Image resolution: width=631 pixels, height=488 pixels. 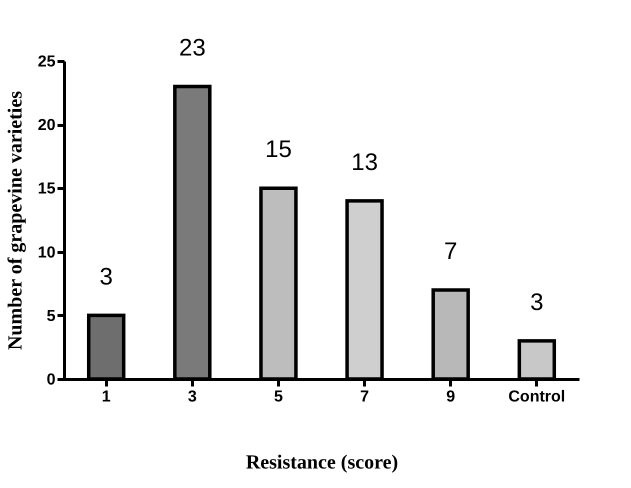 What do you see at coordinates (15, 220) in the screenshot?
I see `y-axis-title: Number of grapevine varieties` at bounding box center [15, 220].